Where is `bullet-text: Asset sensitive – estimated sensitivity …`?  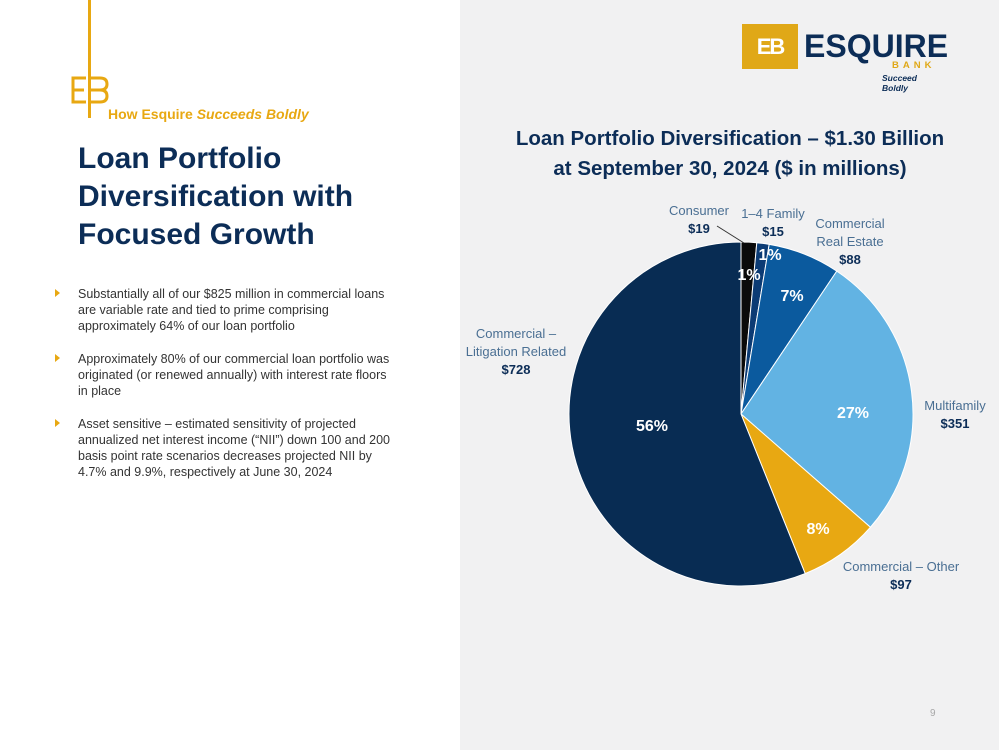
bullet-text: Asset sensitive – estimated sensitivity … is located at coordinates (234, 448).